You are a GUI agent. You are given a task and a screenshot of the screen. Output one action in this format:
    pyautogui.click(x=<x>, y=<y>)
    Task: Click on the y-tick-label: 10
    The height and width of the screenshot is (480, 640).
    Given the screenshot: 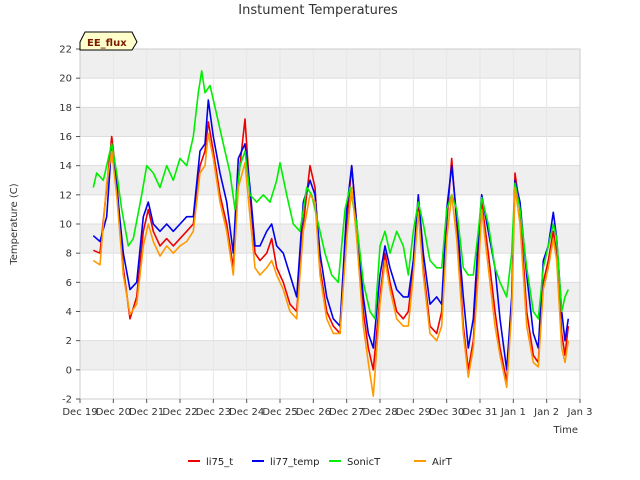 What is the action you would take?
    pyautogui.click(x=65, y=225)
    